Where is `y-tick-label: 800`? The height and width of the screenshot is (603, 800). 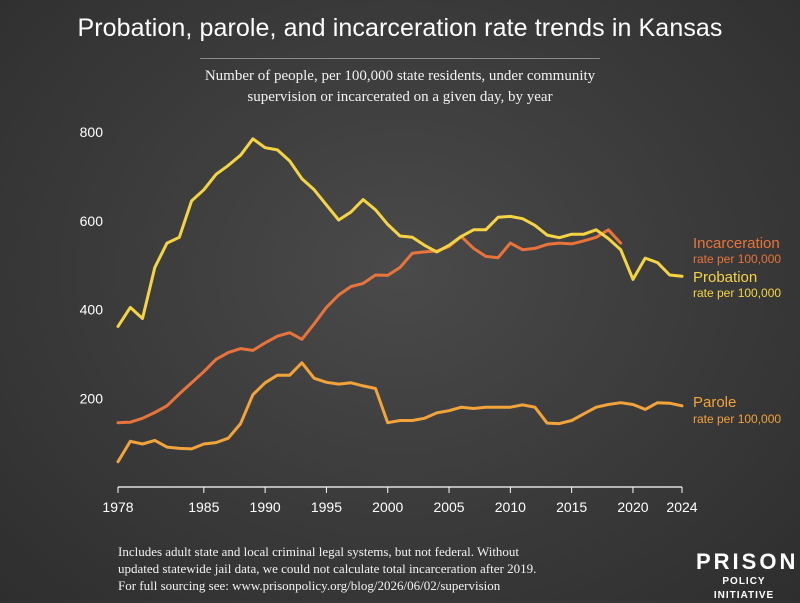
y-tick-label: 800 is located at coordinates (92, 132).